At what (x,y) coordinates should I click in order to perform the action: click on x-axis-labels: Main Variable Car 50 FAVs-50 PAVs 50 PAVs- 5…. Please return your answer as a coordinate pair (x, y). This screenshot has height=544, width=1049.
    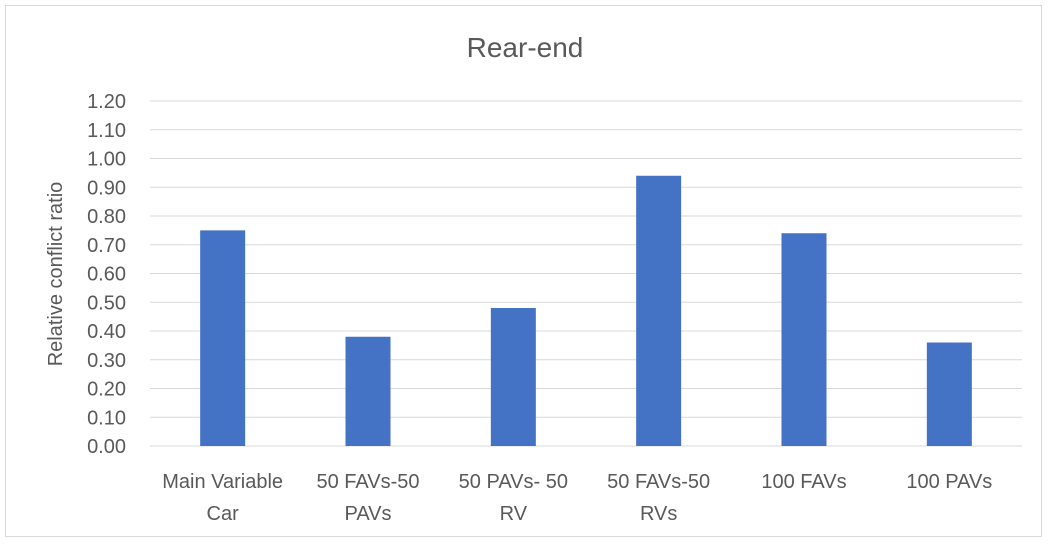
    Looking at the image, I should click on (577, 498).